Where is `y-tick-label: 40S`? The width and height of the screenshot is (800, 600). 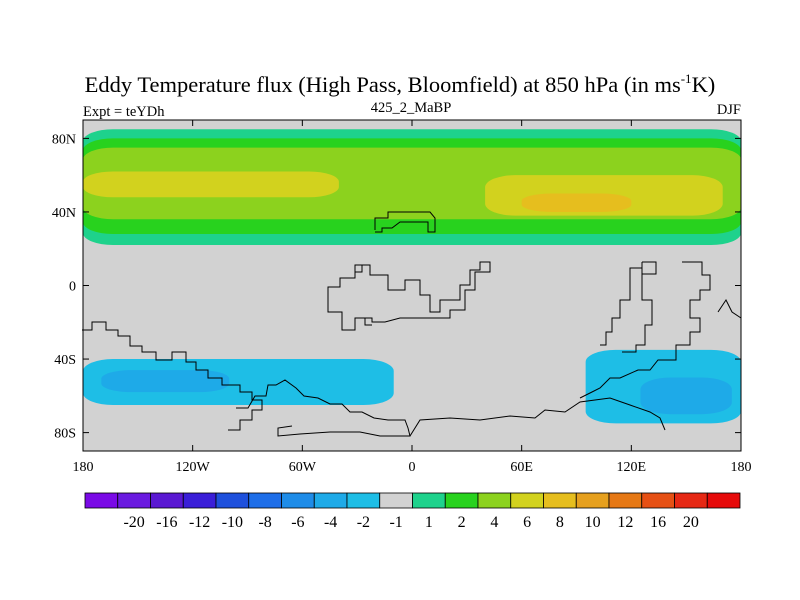
y-tick-label: 40S is located at coordinates (65, 360).